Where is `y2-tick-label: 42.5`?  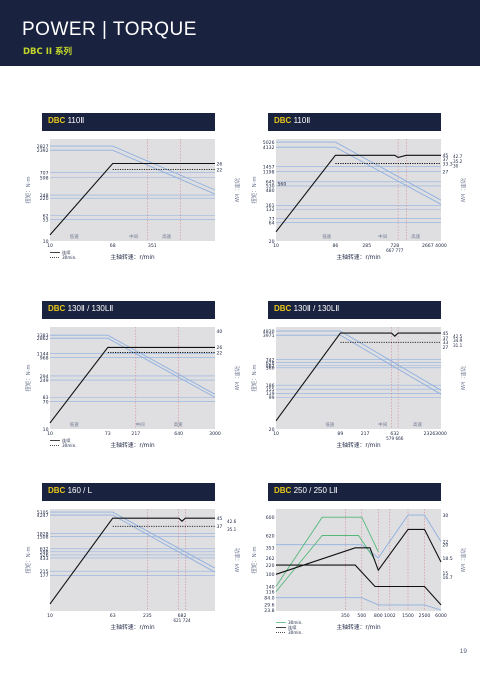
y2-tick-label: 42.5 is located at coordinates (458, 336).